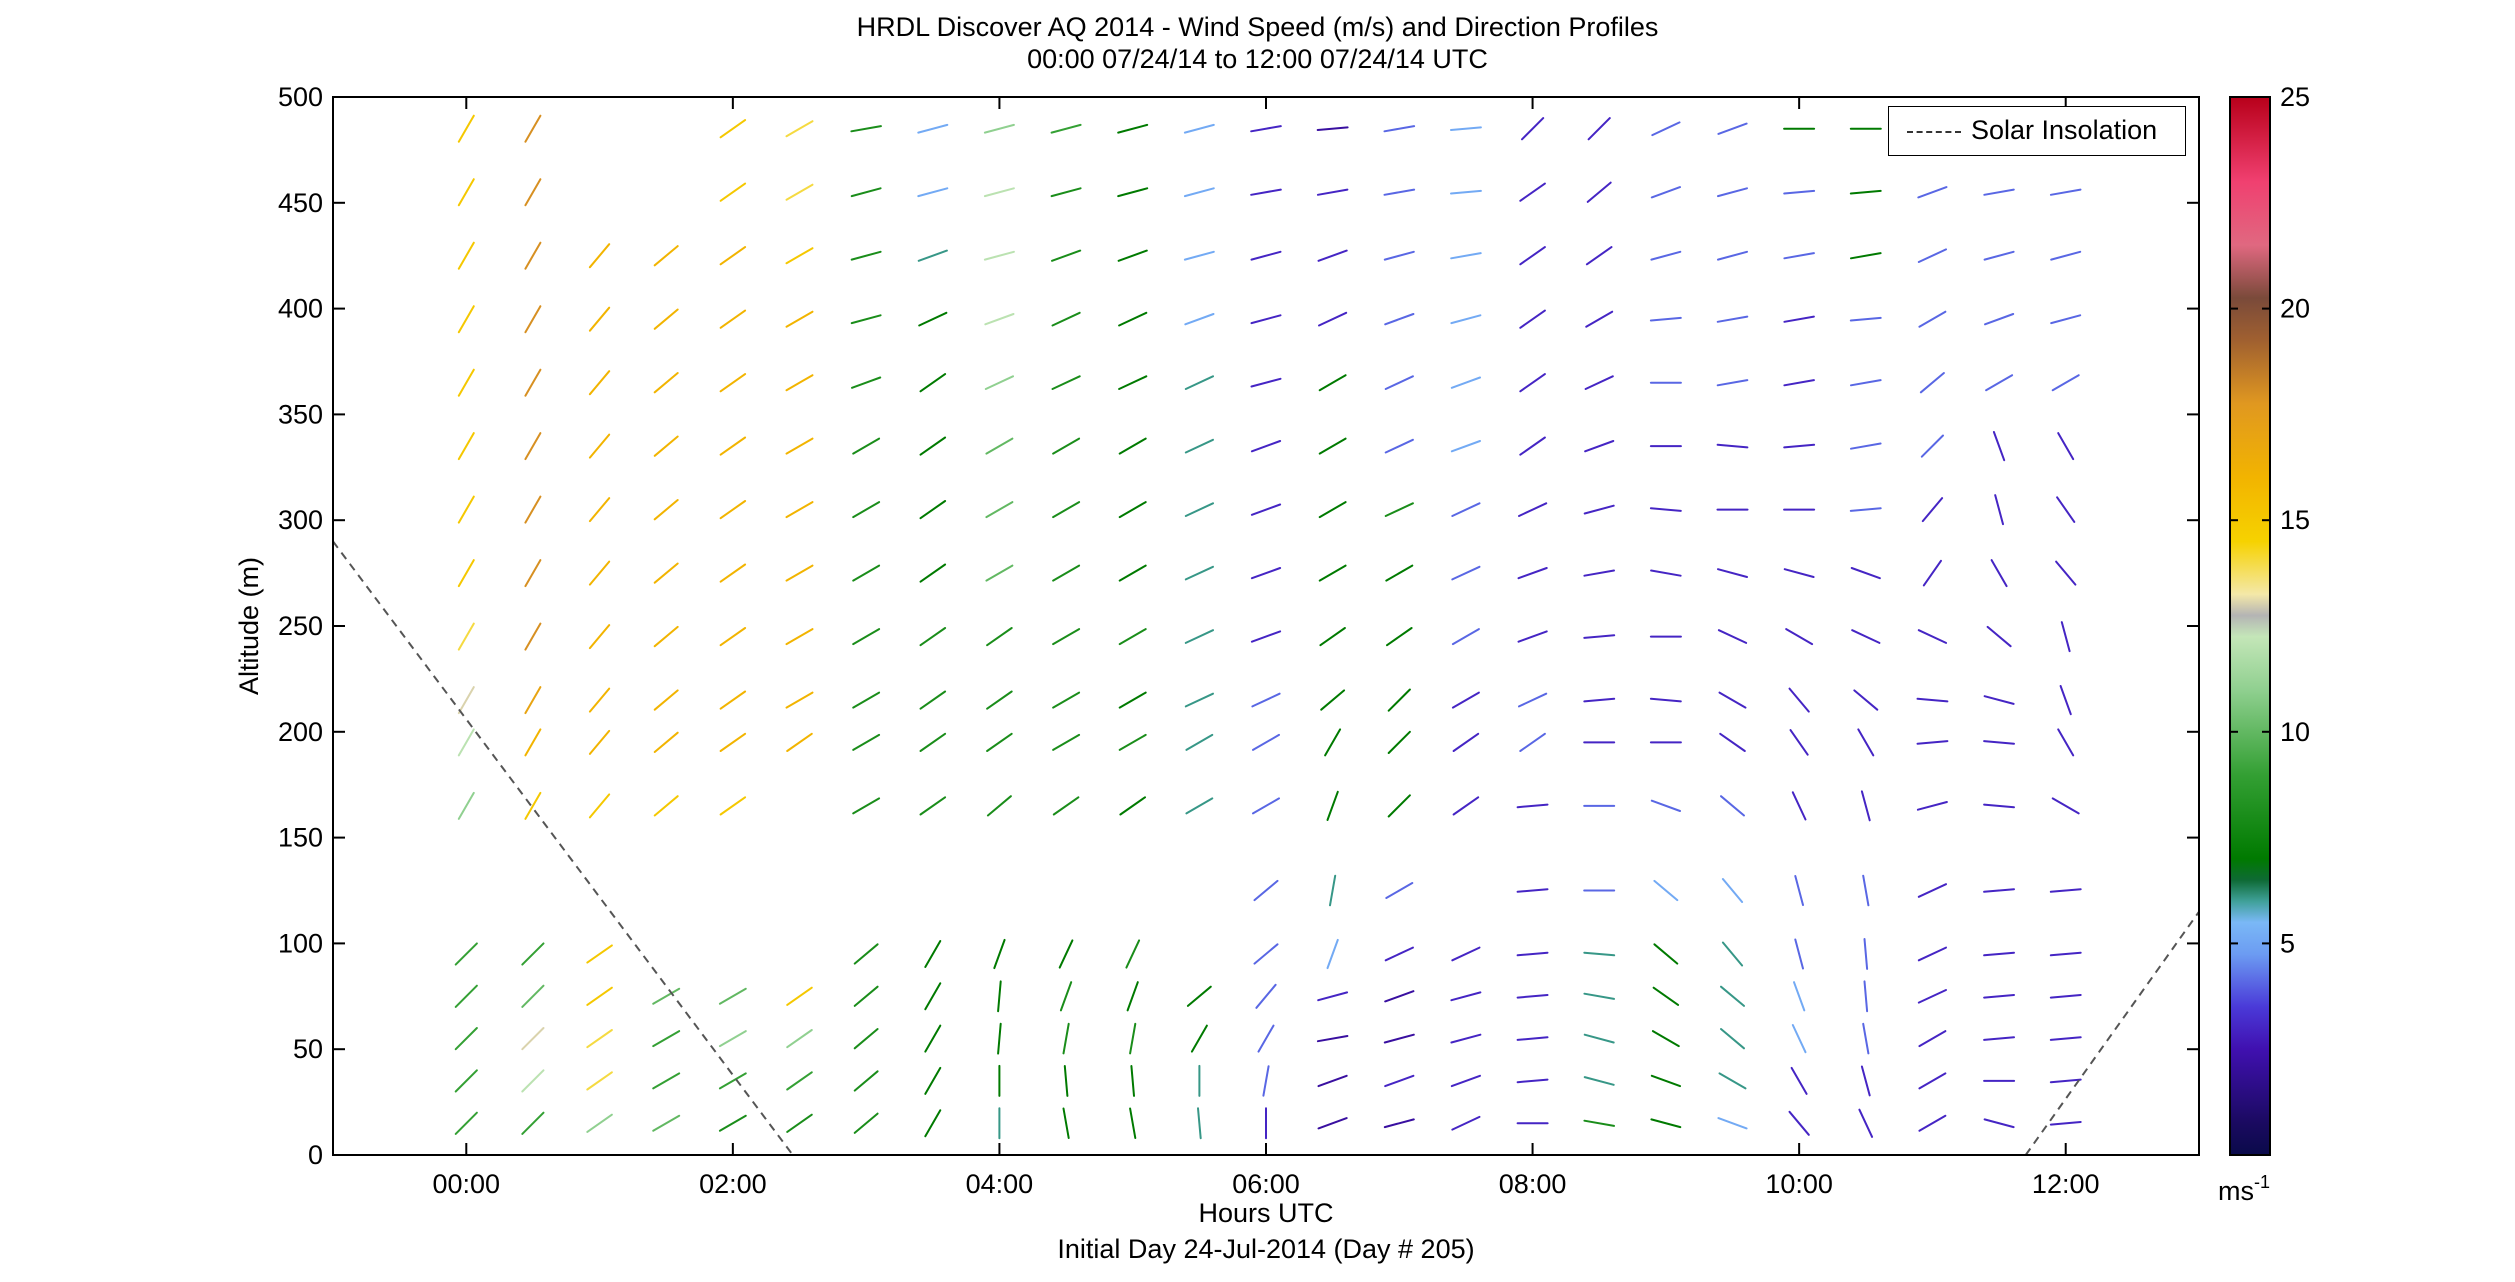  Describe the element at coordinates (2250, 626) in the screenshot. I see `colorbar` at that location.